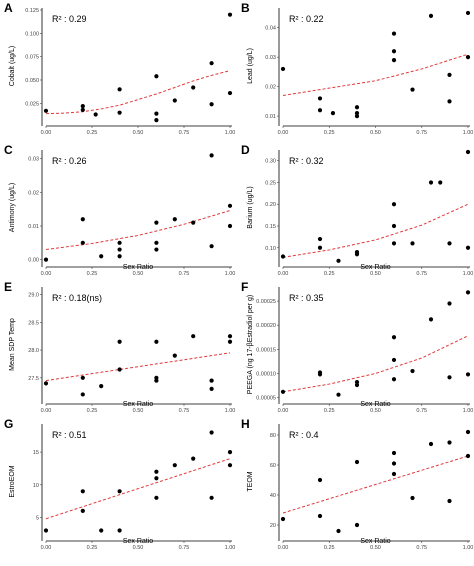 The image size is (474, 566). Describe the element at coordinates (33, 193) in the screenshot. I see `panel-c-y-tick-label: 0.02` at that location.